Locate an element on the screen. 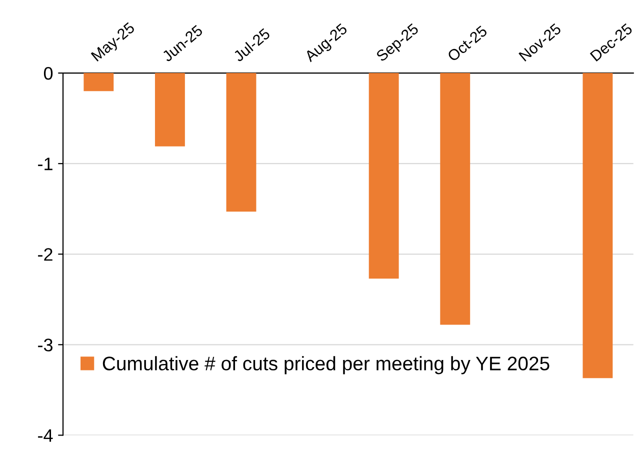 The width and height of the screenshot is (643, 451). legend-label: Cumulative # of cuts priced per meeting by YE 2025 is located at coordinates (326, 365).